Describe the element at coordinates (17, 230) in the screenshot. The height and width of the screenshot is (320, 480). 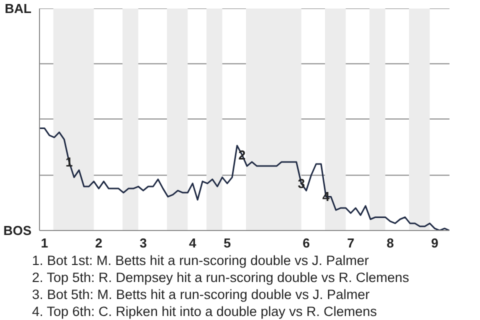
I see `text: BOS` at that location.